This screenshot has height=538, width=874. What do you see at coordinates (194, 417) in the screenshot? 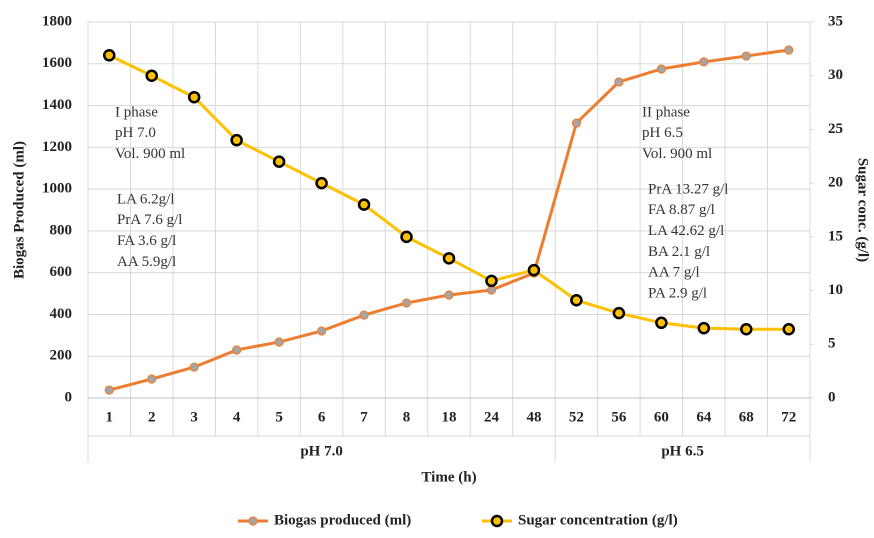
I see `x-tick-label: 3` at bounding box center [194, 417].